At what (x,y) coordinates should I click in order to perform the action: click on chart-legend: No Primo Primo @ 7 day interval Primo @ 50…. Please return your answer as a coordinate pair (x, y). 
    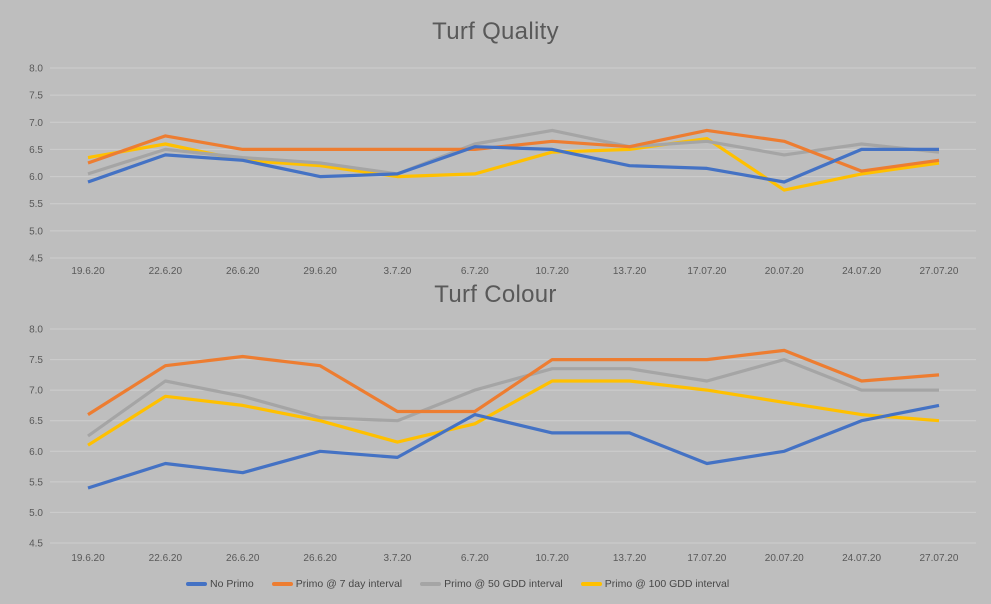
    Looking at the image, I should click on (457, 584).